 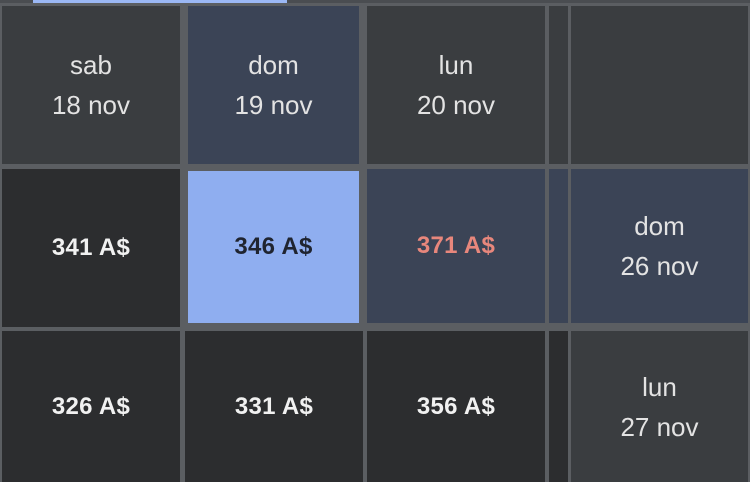 I want to click on price-value: 356 A$, so click(x=456, y=406).